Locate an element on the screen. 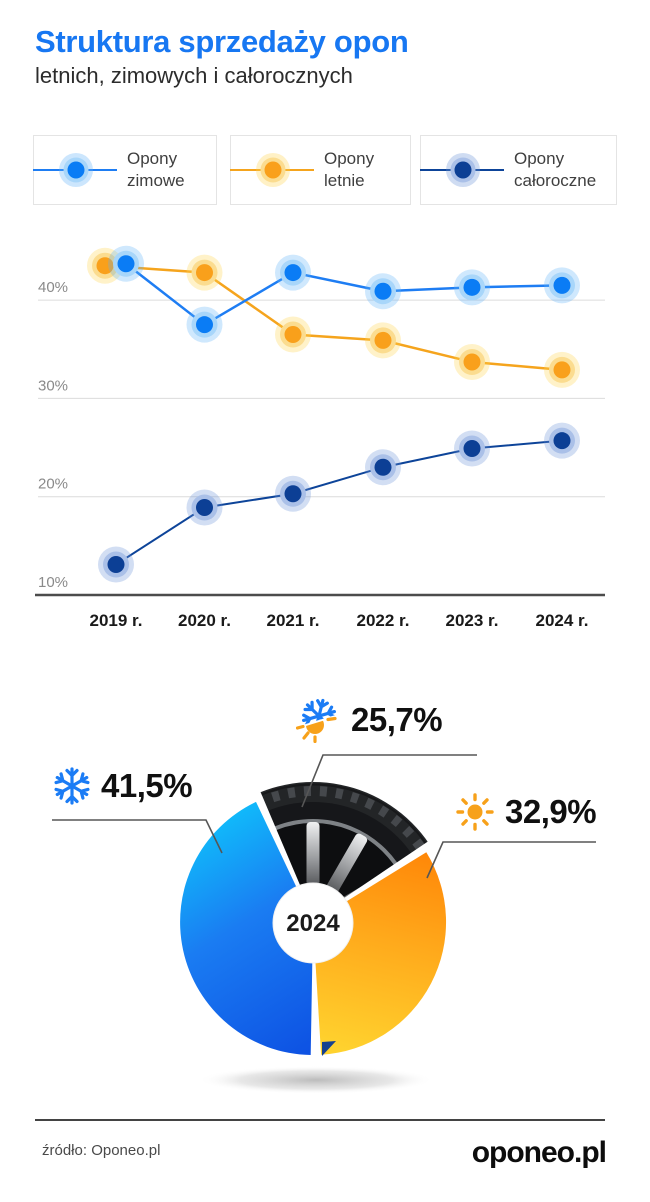 The image size is (650, 1202). pie-shadow is located at coordinates (316, 1080).